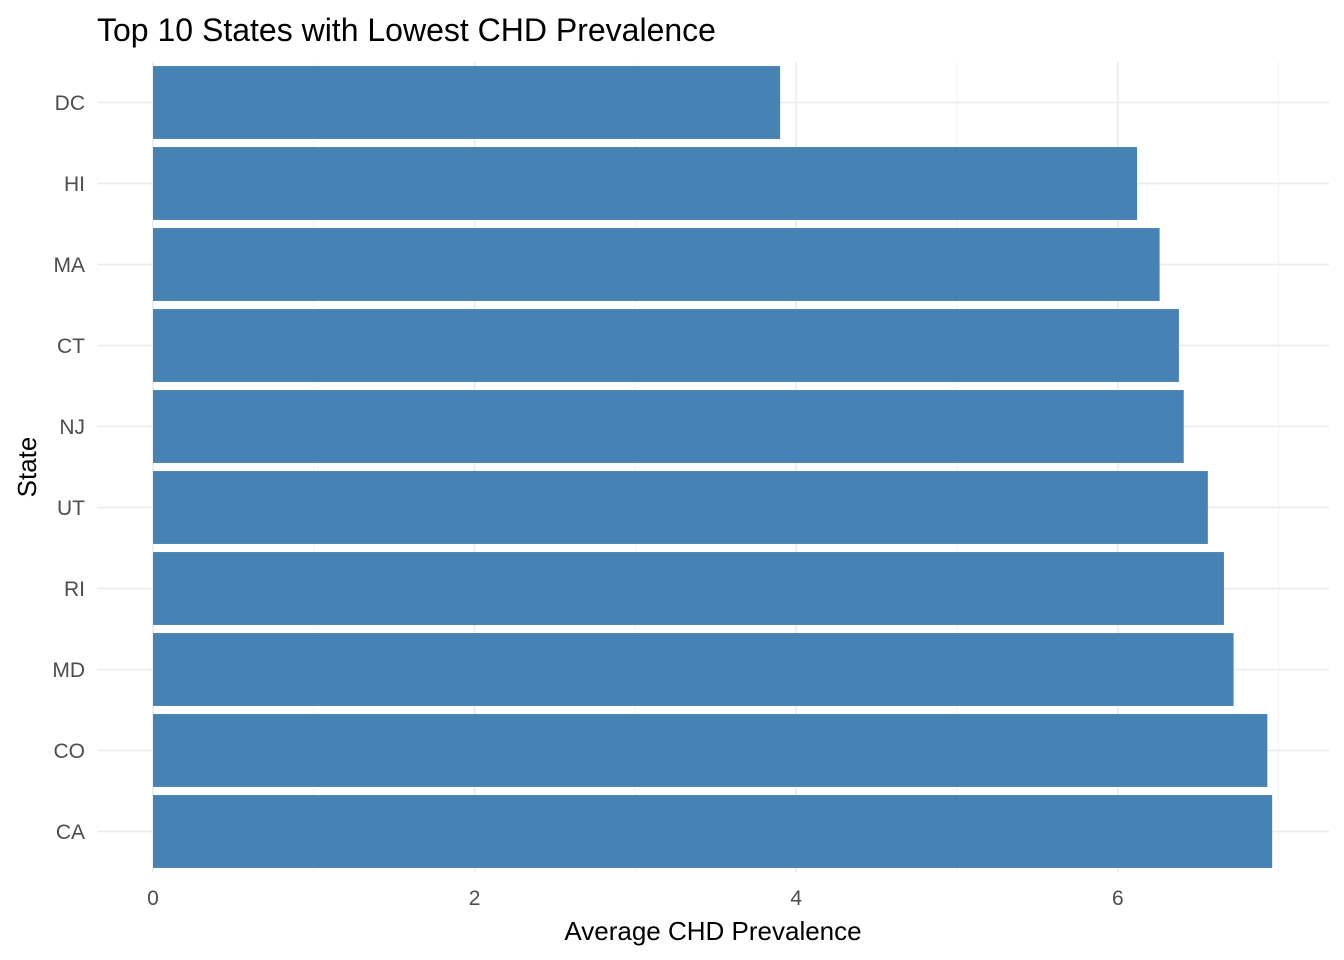 Image resolution: width=1344 pixels, height=960 pixels. What do you see at coordinates (712, 931) in the screenshot?
I see `x-axis-title: Average CHD Prevalence` at bounding box center [712, 931].